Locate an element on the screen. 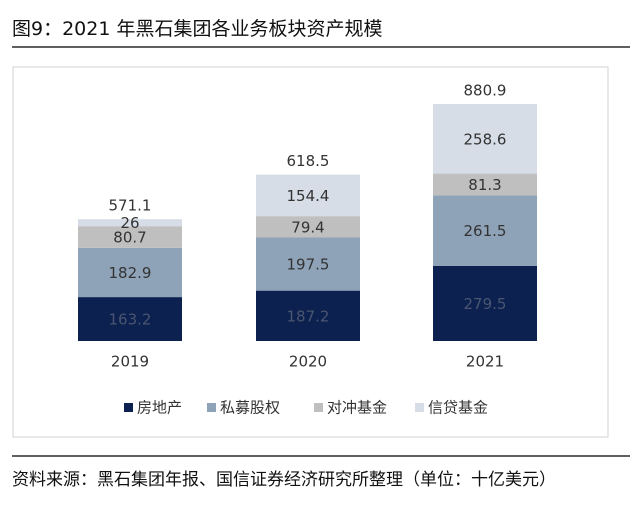  figure-title: 图9：2021 年黑石集团各业务板块资产规模 is located at coordinates (197, 29).